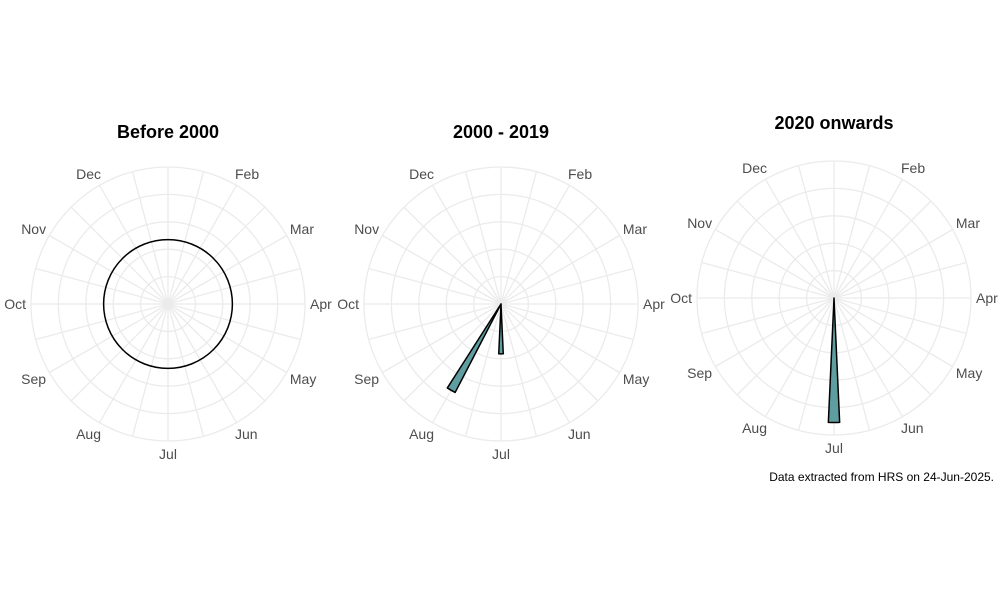  I want to click on chart-title: 2020 onwards, so click(833, 123).